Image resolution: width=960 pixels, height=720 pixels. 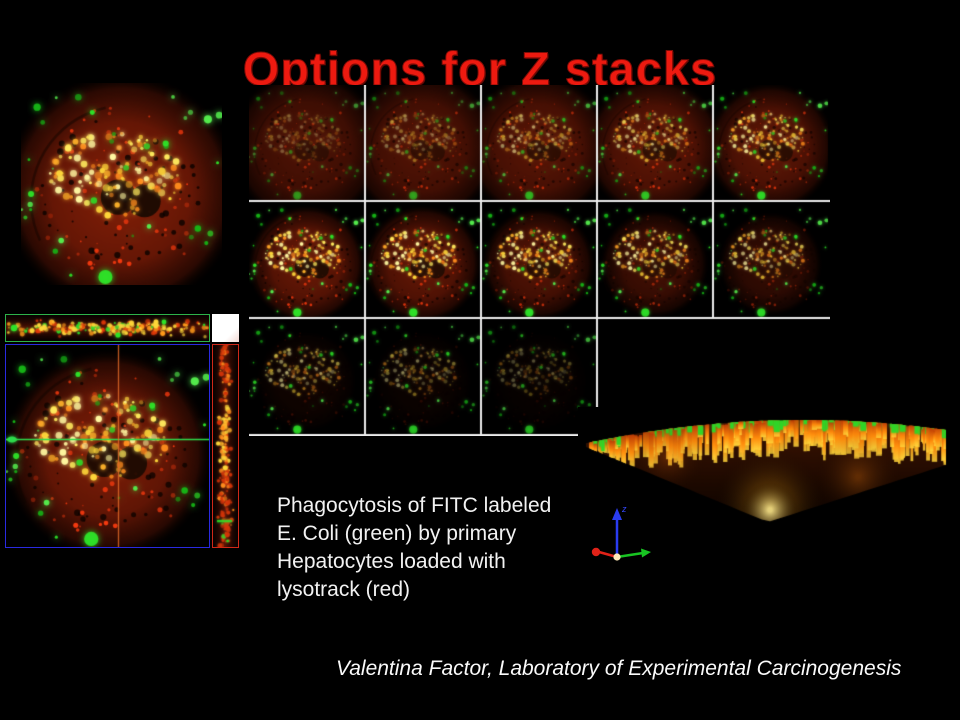 What do you see at coordinates (767, 471) in the screenshot?
I see `projection-3d-image` at bounding box center [767, 471].